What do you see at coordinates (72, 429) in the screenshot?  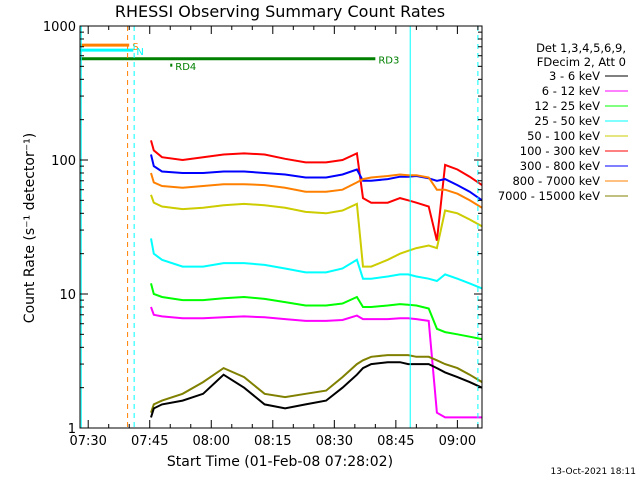 I see `y-tick-label: 1` at bounding box center [72, 429].